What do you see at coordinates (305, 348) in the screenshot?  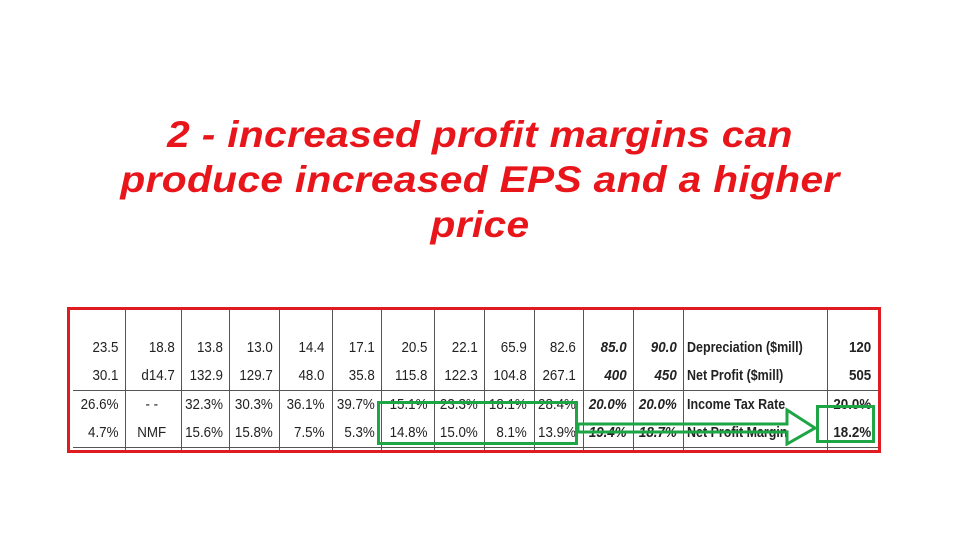 I see `table-cell: 14.4` at bounding box center [305, 348].